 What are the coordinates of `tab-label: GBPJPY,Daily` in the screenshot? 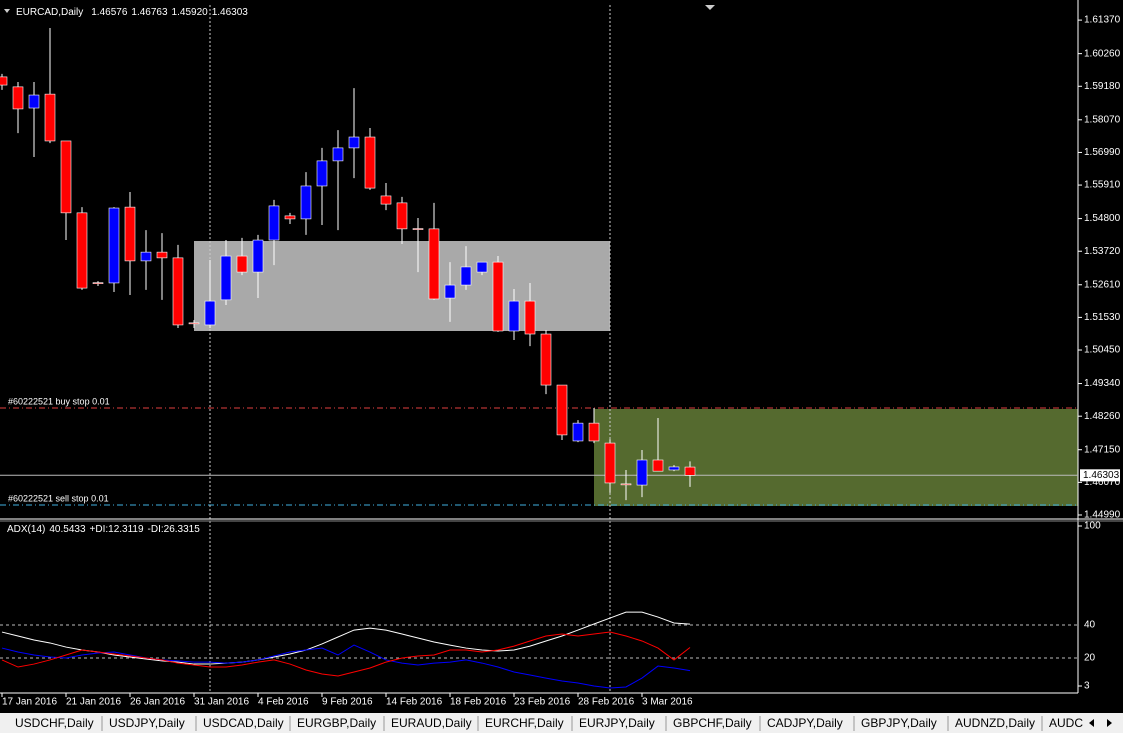 It's located at (899, 723).